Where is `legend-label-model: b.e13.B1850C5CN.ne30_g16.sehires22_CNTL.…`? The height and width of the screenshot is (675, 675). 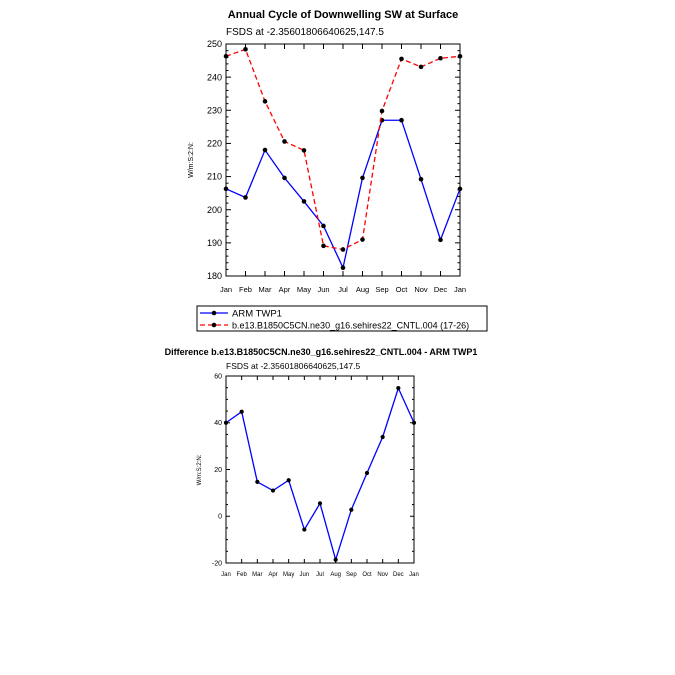 legend-label-model: b.e13.B1850C5CN.ne30_g16.sehires22_CNTL.… is located at coordinates (350, 326).